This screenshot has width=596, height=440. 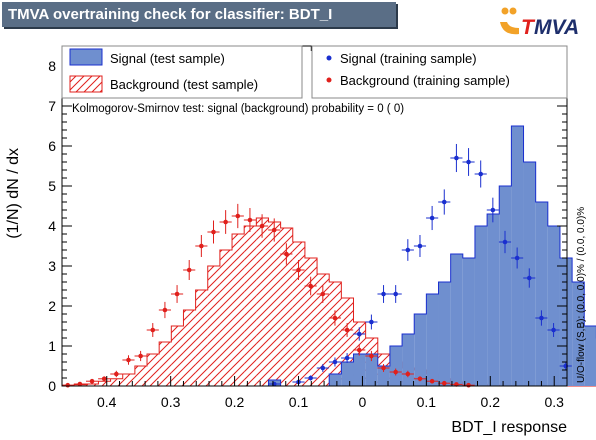 What do you see at coordinates (329, 80) in the screenshot?
I see `legend-marker-background-training` at bounding box center [329, 80].